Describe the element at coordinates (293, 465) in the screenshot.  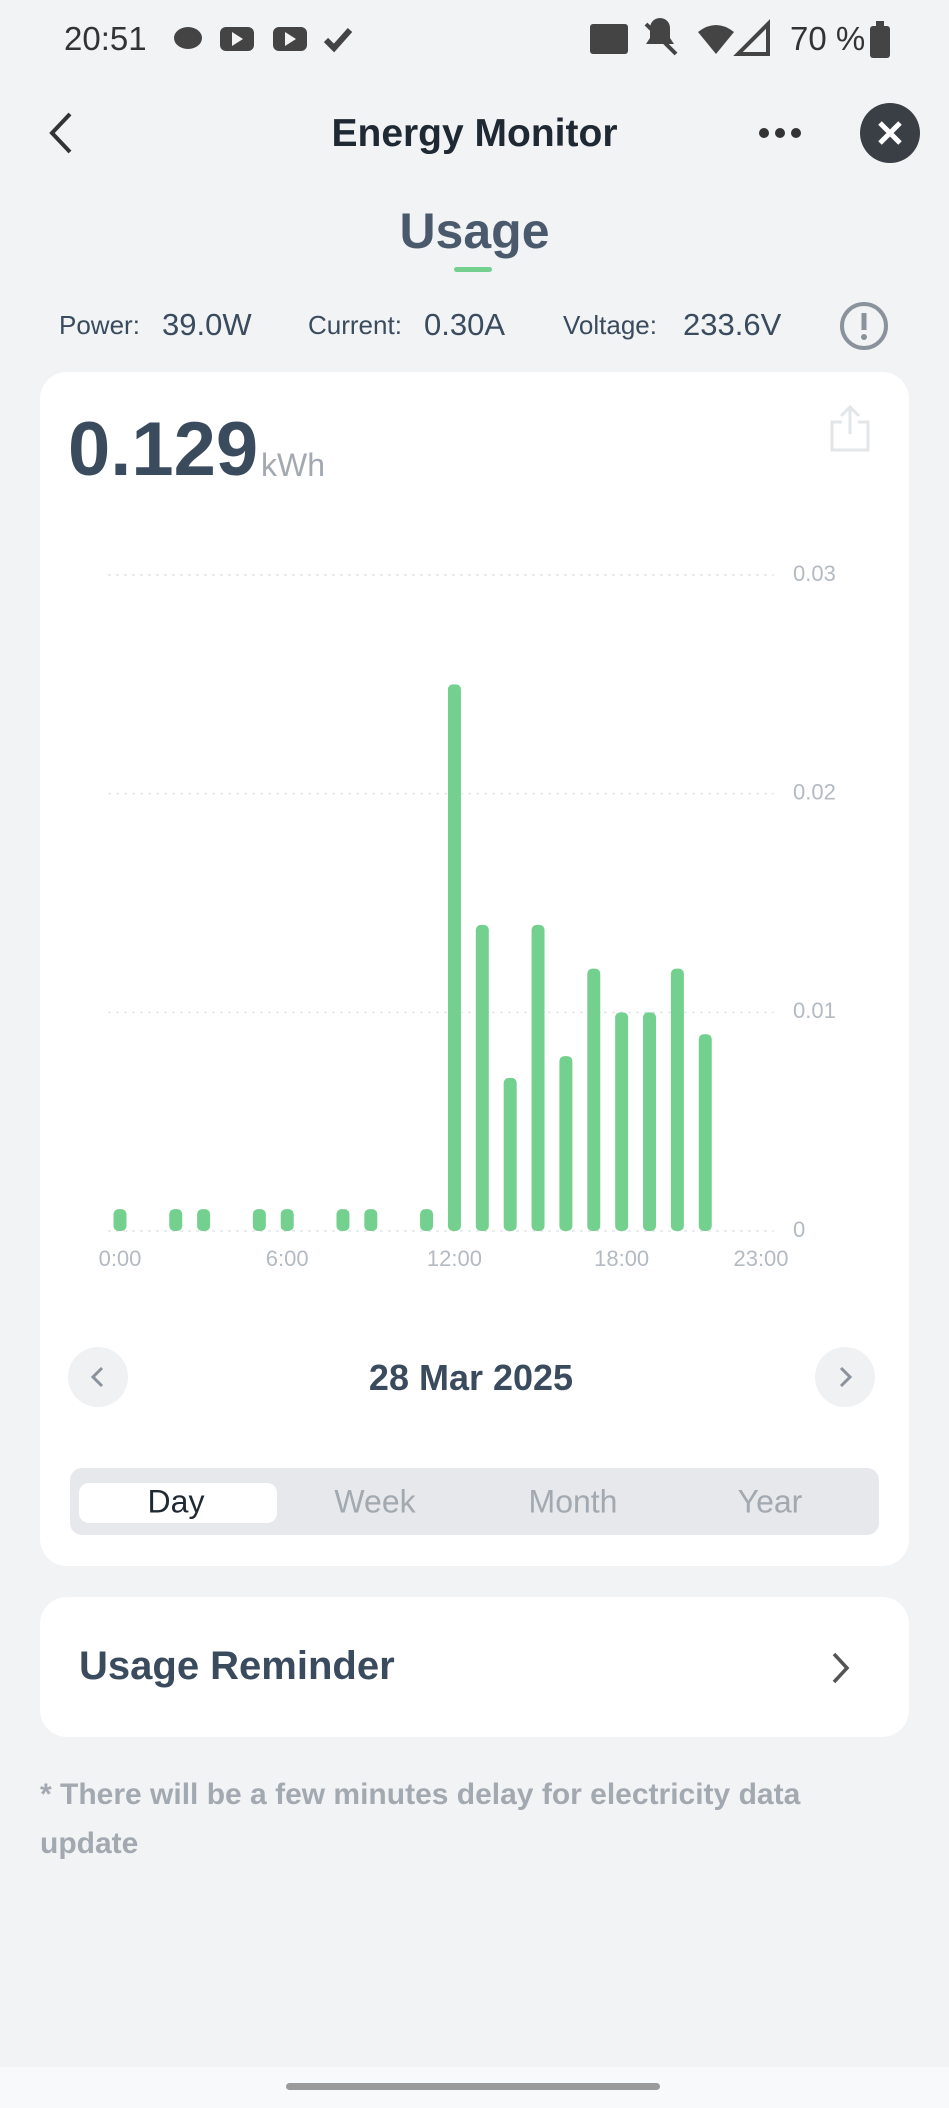
I see `usage-unit: kWh` at that location.